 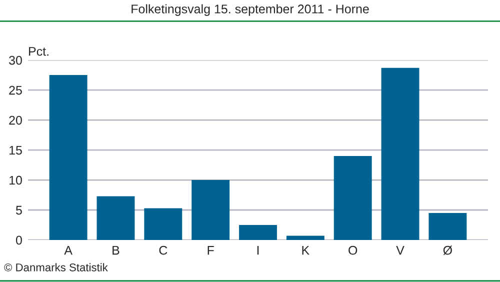 I want to click on y-tick-label: 5, so click(x=19, y=210).